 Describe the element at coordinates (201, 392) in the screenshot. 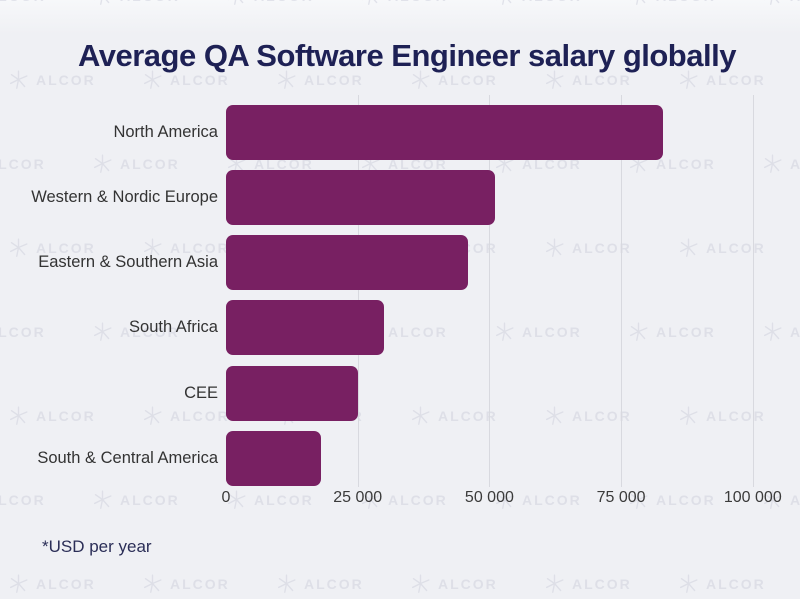

I see `category-label: CEE` at that location.